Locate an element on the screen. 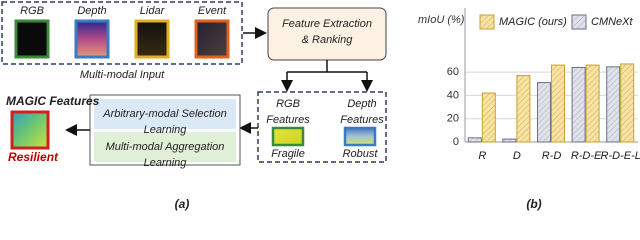  output-title: MAGIC Features is located at coordinates (53, 101).